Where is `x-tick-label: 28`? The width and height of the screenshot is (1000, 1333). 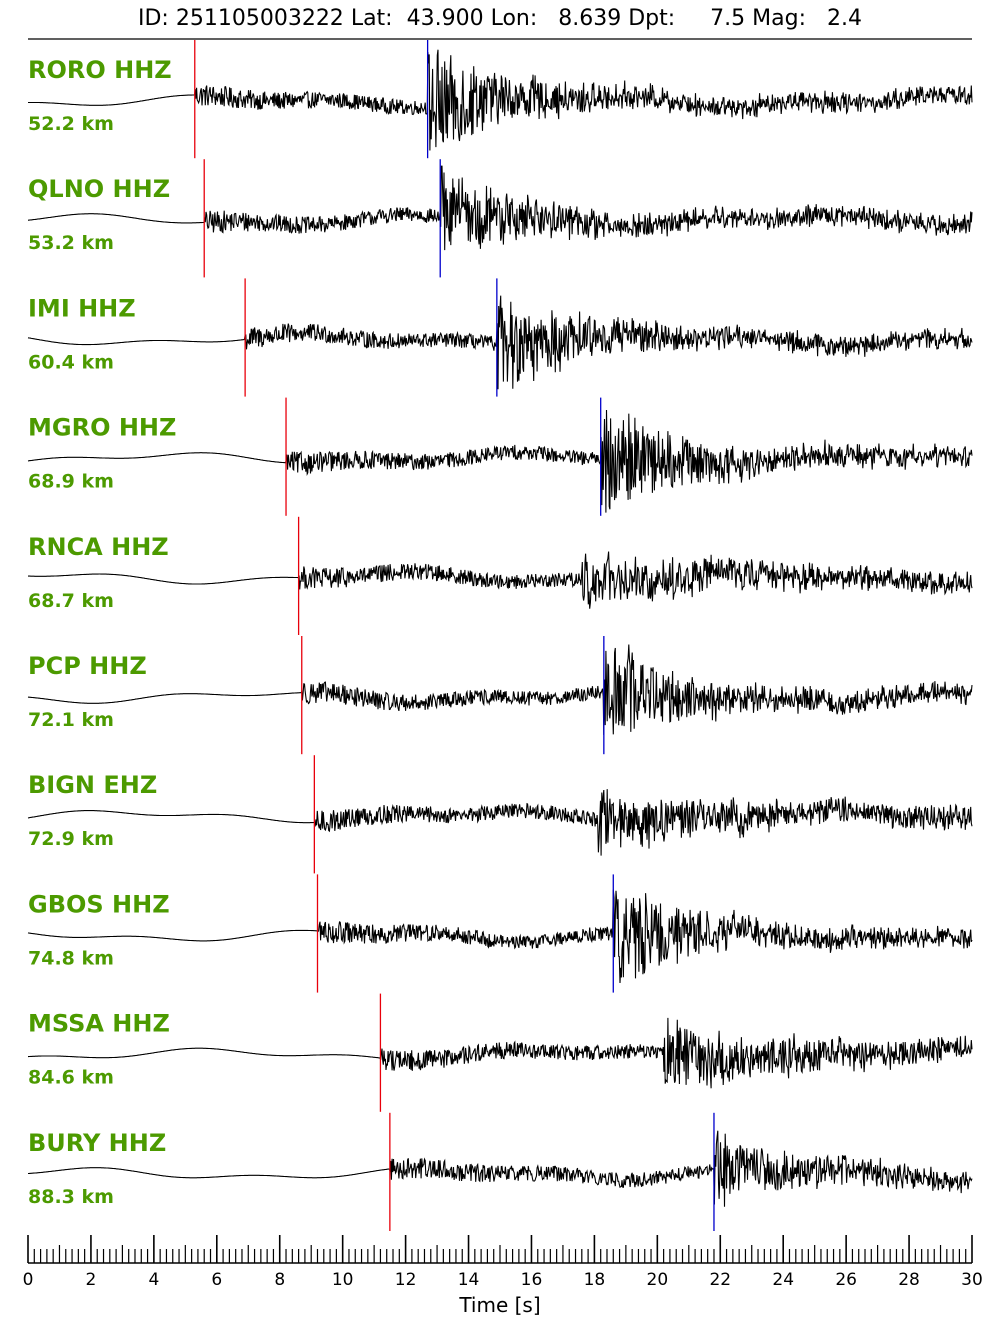 x-tick-label: 28 is located at coordinates (909, 1280).